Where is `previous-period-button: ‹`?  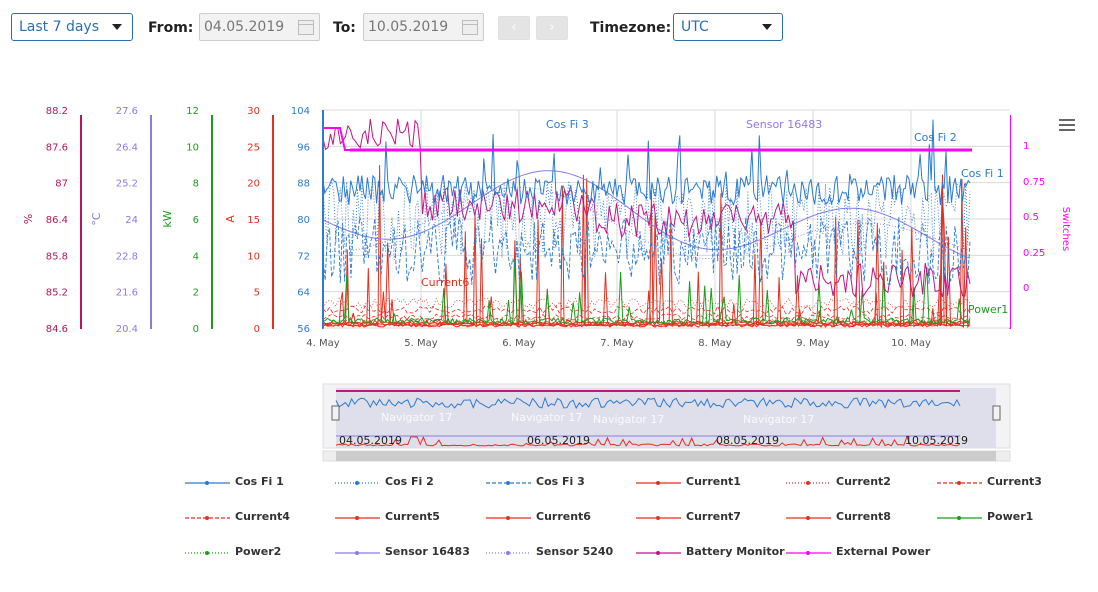
previous-period-button: ‹ is located at coordinates (514, 28).